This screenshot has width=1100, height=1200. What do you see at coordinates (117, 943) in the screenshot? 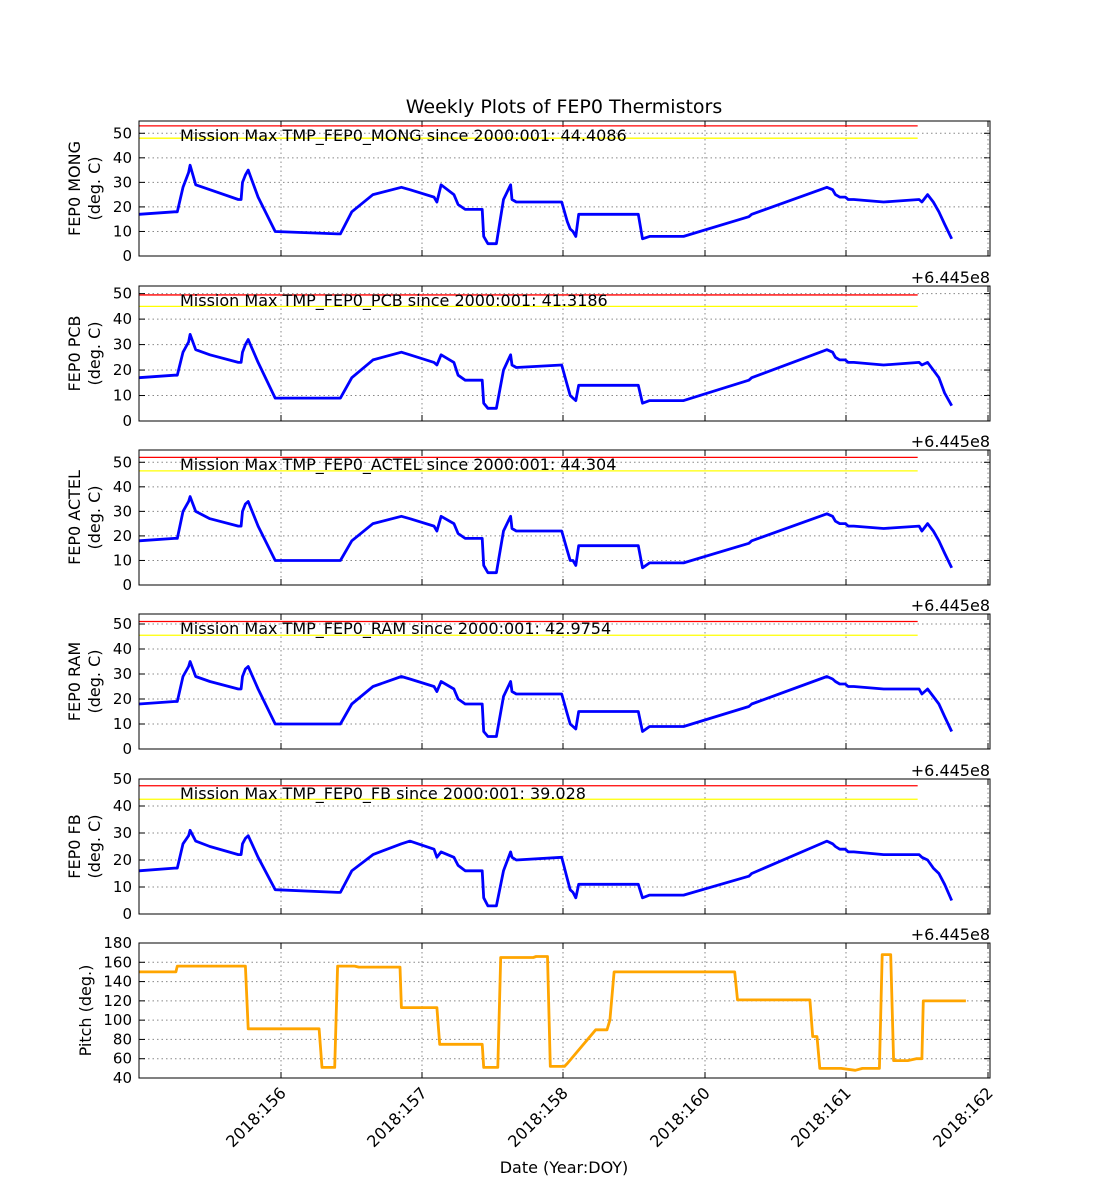
I see `y-tick-label: 180` at bounding box center [117, 943].